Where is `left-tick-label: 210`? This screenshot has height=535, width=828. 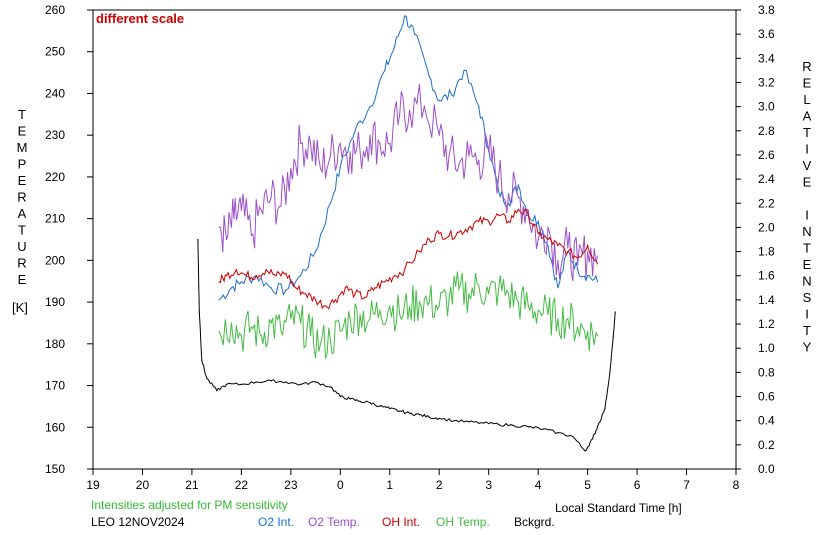 left-tick-label: 210 is located at coordinates (55, 219).